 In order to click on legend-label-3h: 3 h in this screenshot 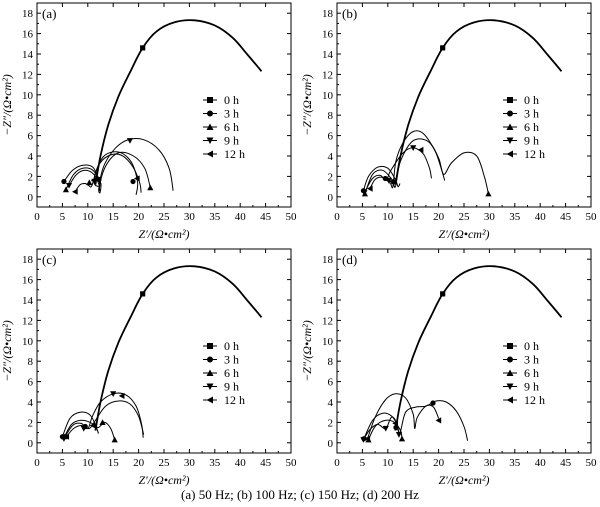, I will do `click(231, 360)`.